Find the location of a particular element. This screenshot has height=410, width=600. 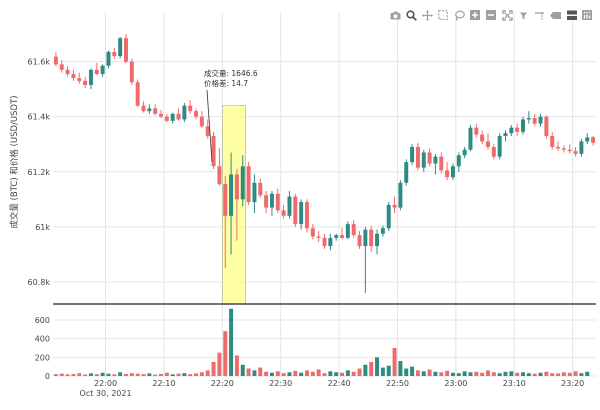

modebar is located at coordinates (491, 15).